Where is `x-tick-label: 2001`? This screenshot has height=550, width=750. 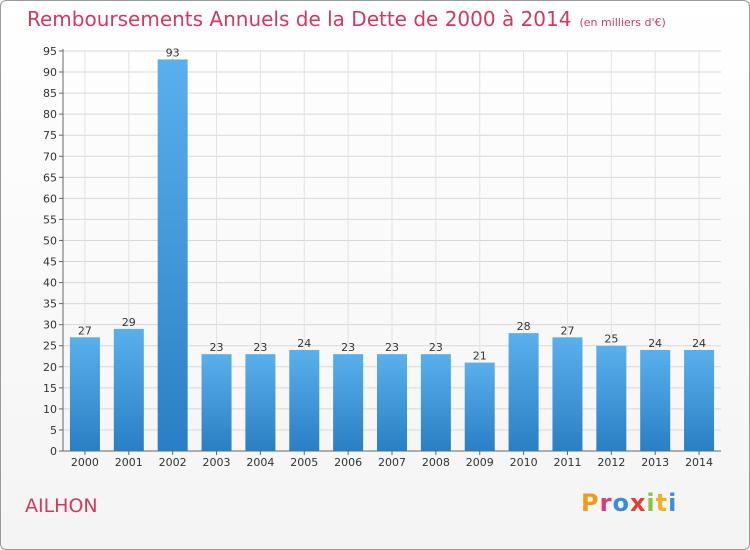
x-tick-label: 2001 is located at coordinates (129, 462).